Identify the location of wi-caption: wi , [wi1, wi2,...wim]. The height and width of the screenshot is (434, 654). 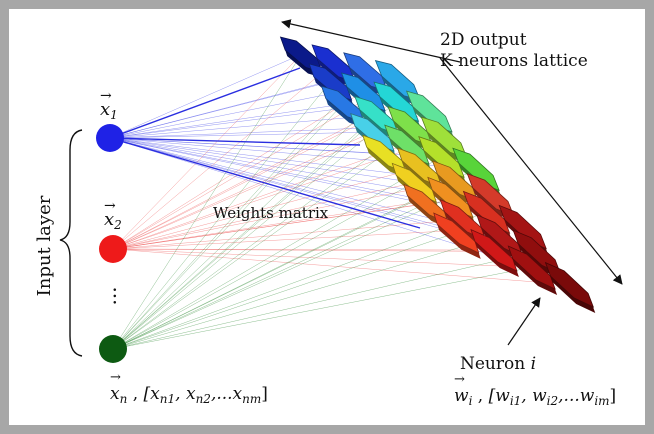
(535, 397).